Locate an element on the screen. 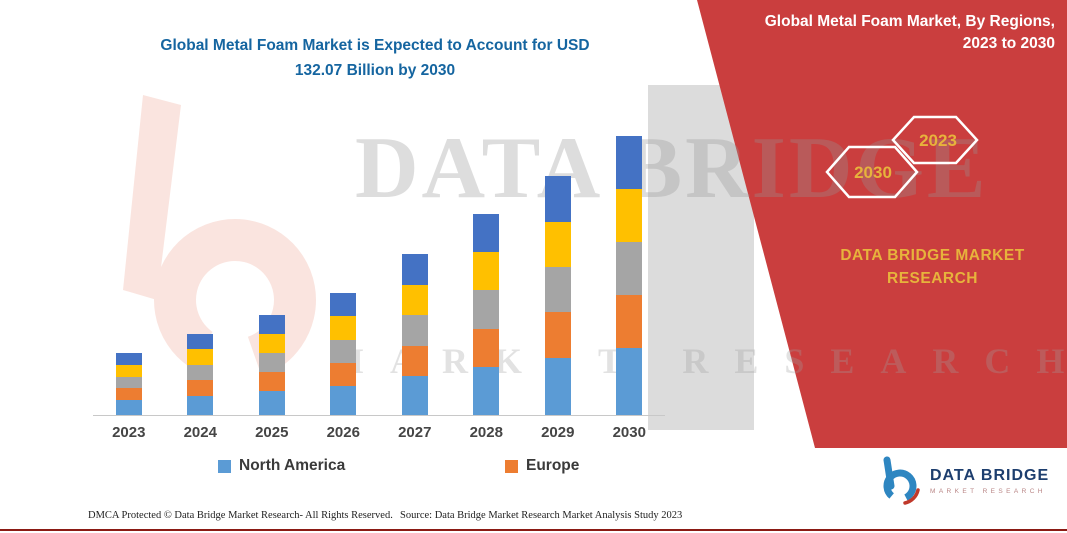  bar-column-2030 is located at coordinates (630, 267).